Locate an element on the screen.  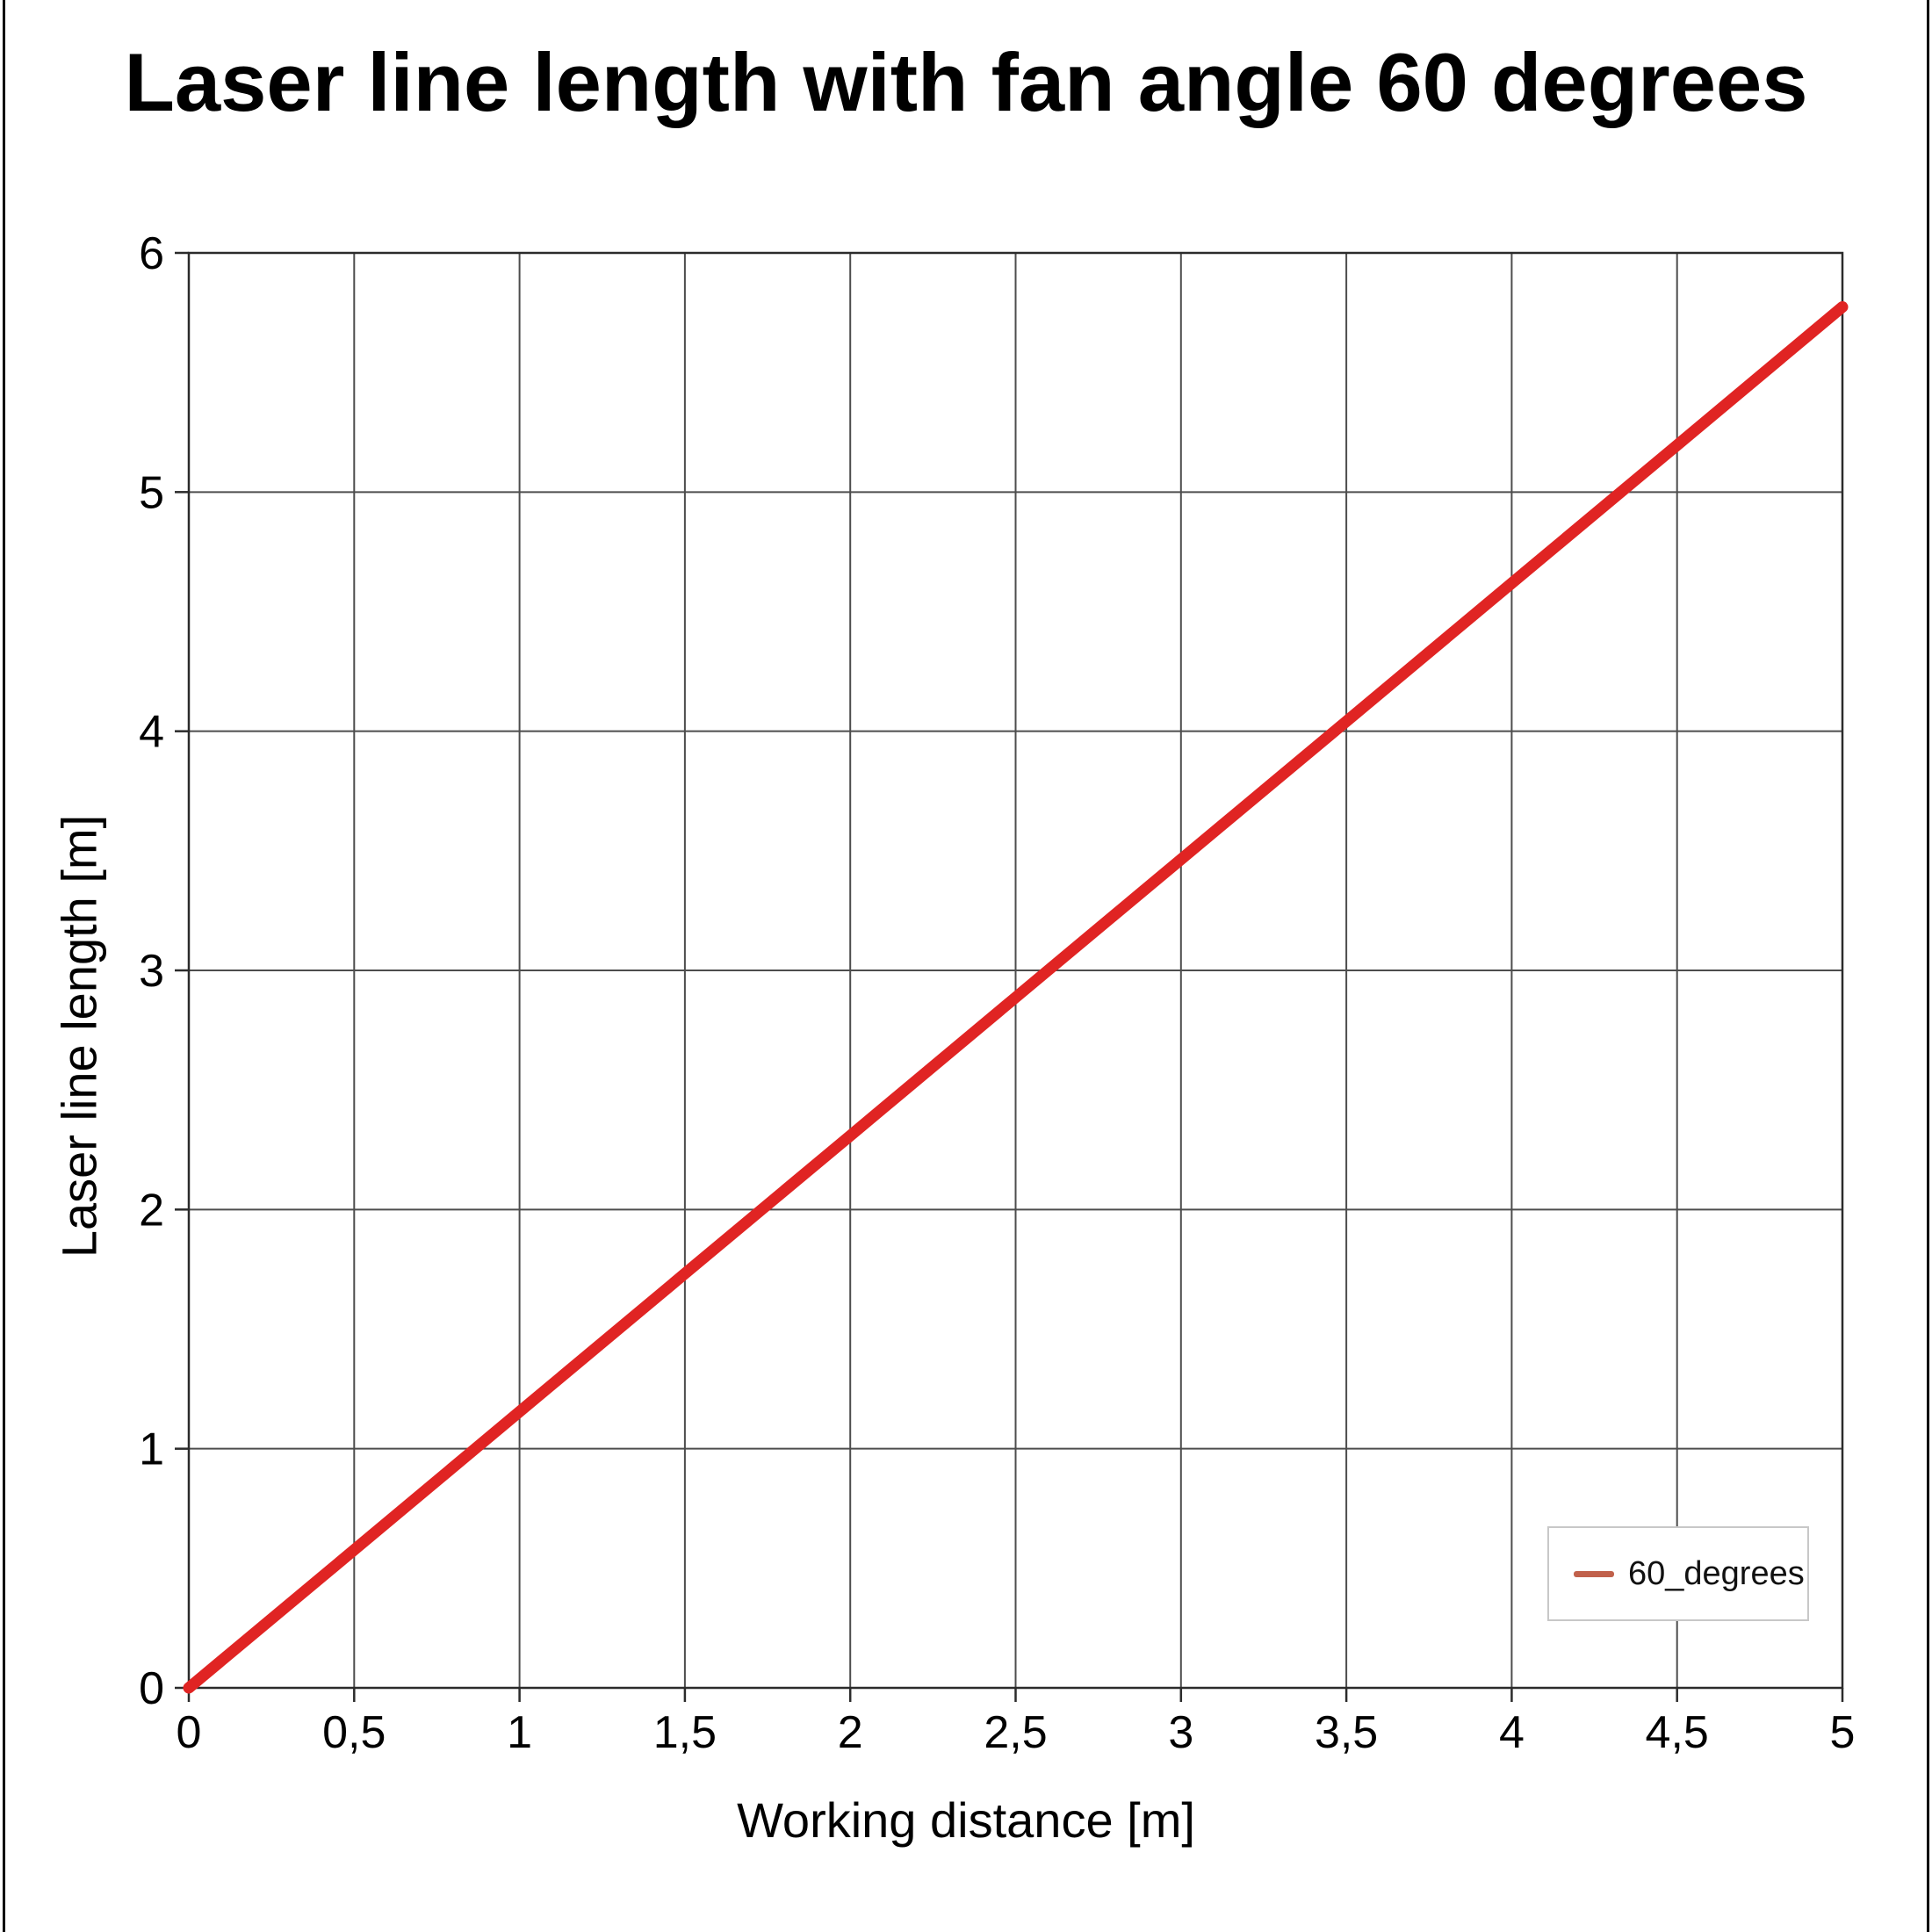
x-tick-label: 4 is located at coordinates (1512, 1733).